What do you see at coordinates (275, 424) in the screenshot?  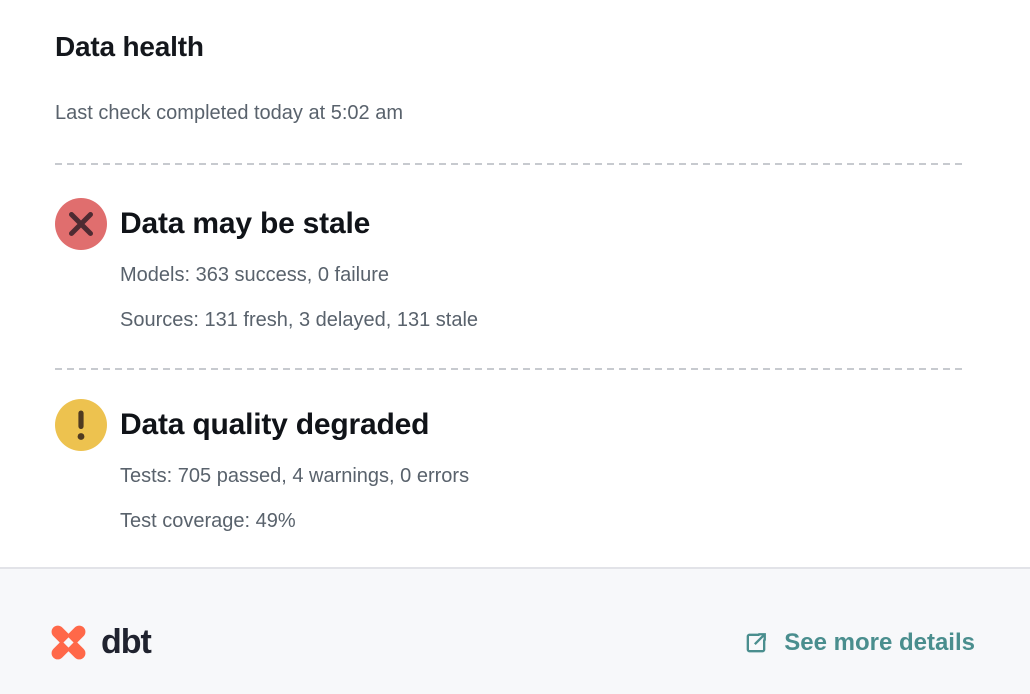 I see `quality-section-heading: Data quality degraded` at bounding box center [275, 424].